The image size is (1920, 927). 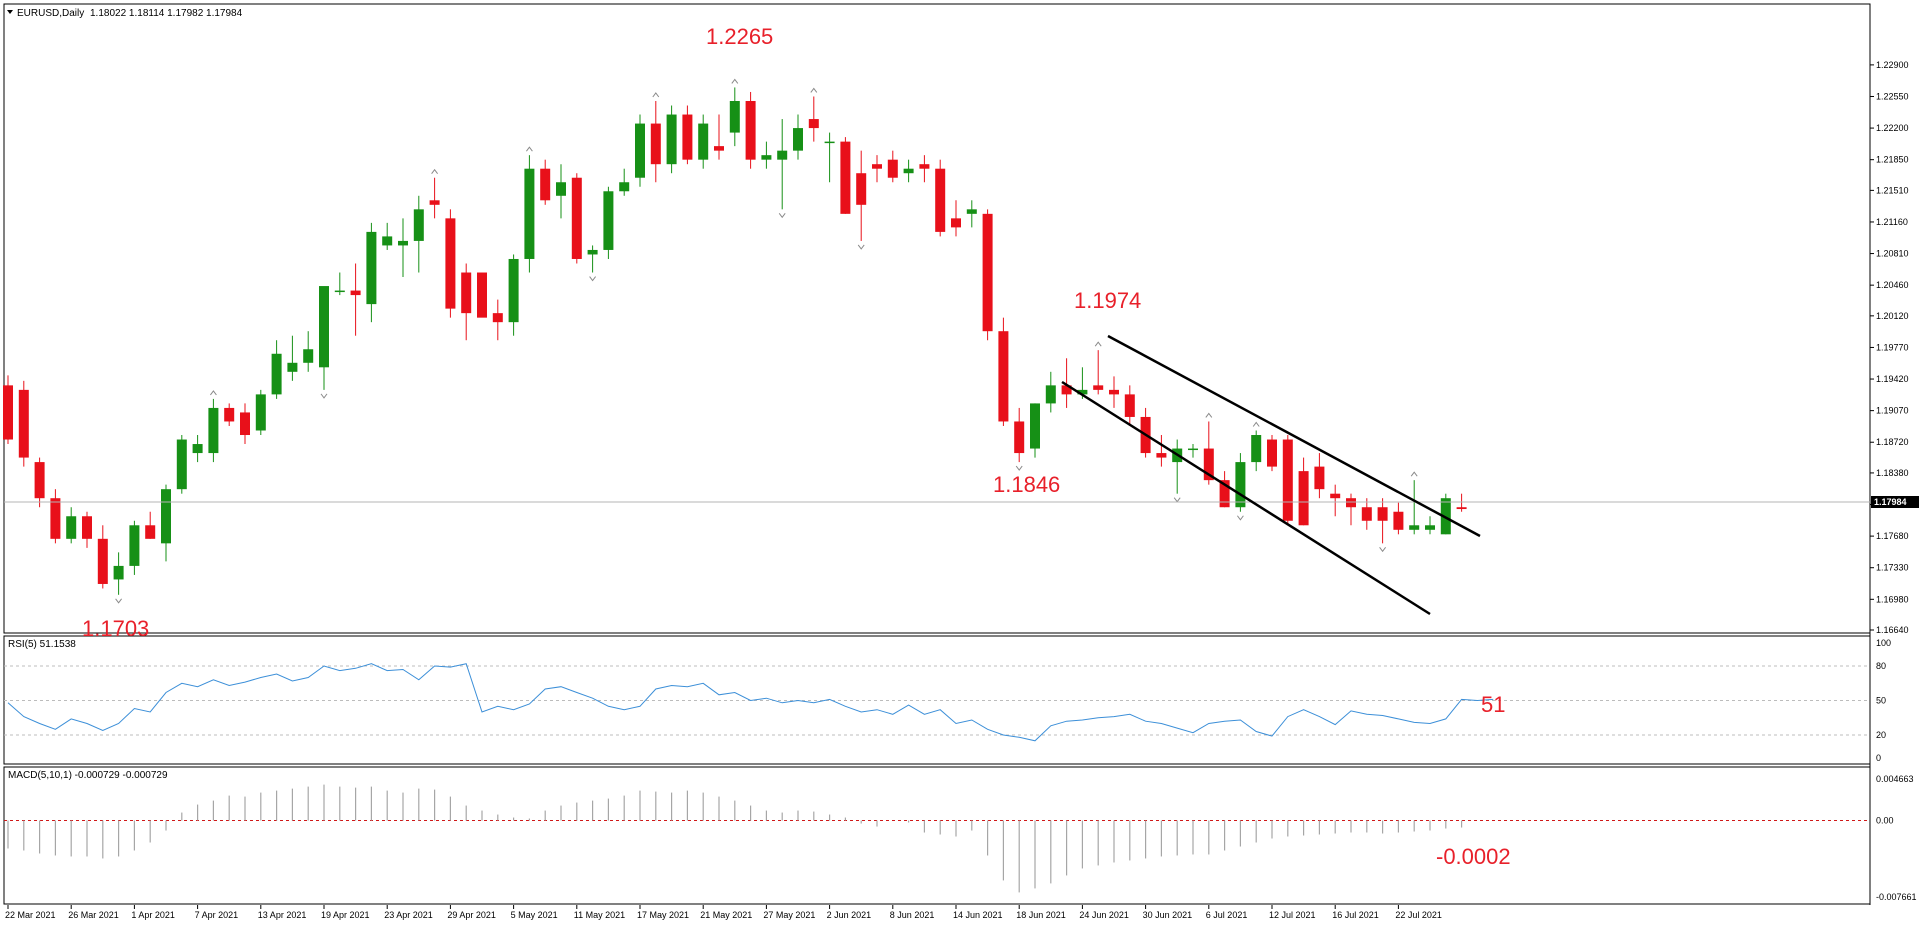 What do you see at coordinates (1881, 735) in the screenshot?
I see `rsi-tick-label: 20` at bounding box center [1881, 735].